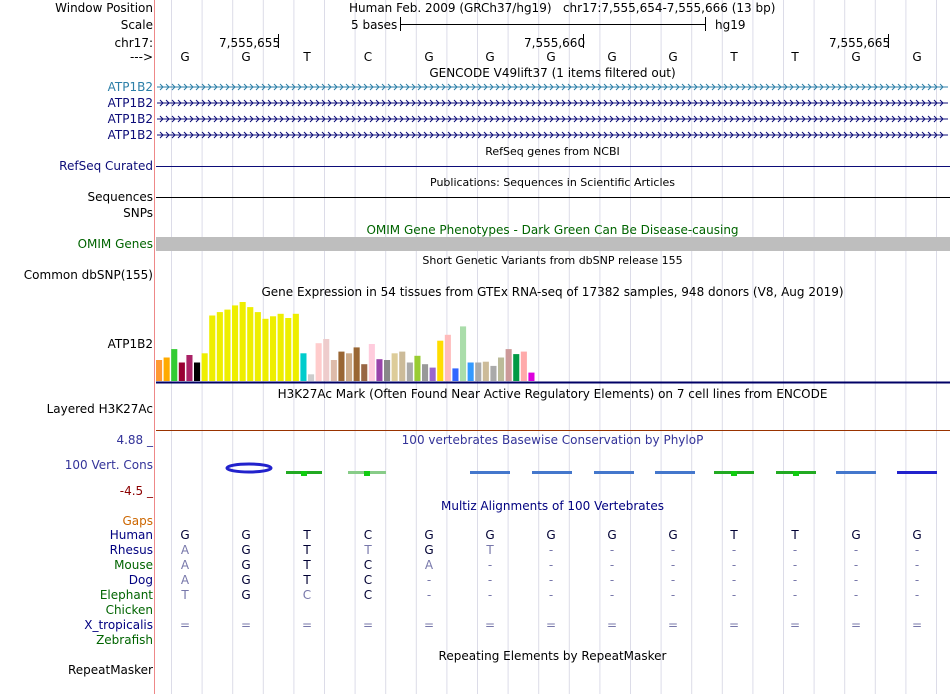 This screenshot has height=694, width=950. What do you see at coordinates (553, 244) in the screenshot?
I see `omim-feature-bar` at bounding box center [553, 244].